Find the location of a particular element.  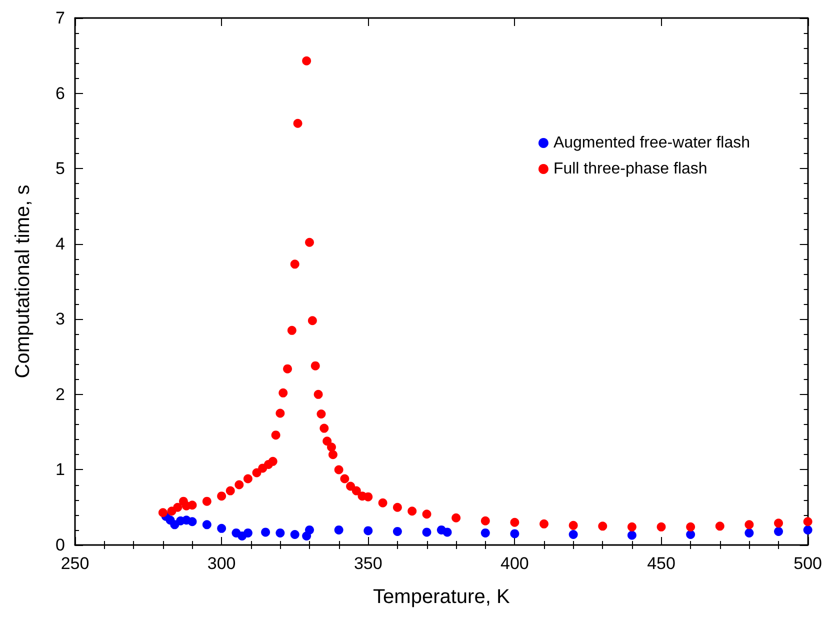

x-tick-label: 500 is located at coordinates (808, 563).